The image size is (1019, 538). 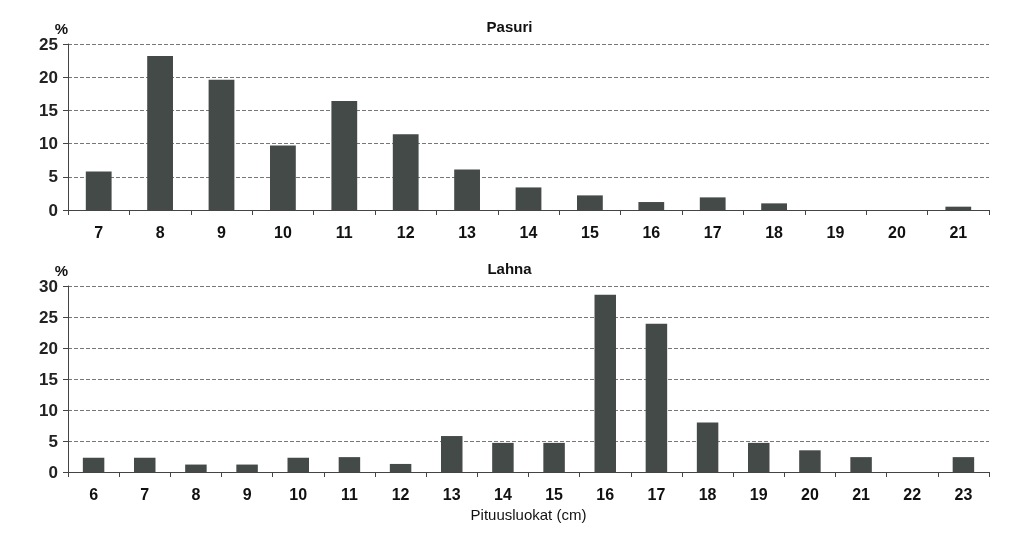 I want to click on chart-title: Pasuri, so click(x=509, y=26).